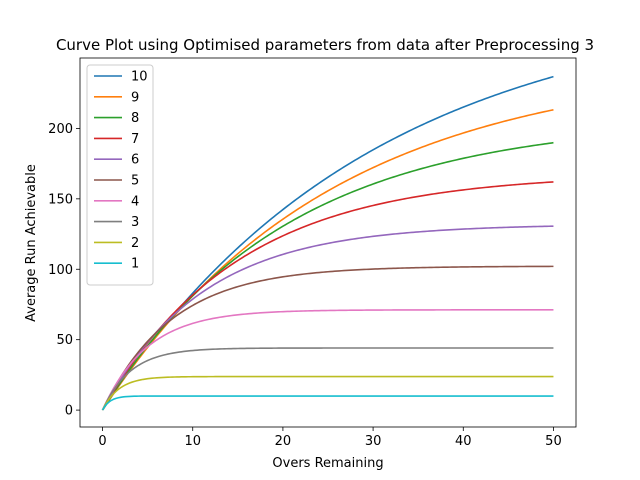  I want to click on y-axis-label: Average Run Achievable, so click(31, 243).